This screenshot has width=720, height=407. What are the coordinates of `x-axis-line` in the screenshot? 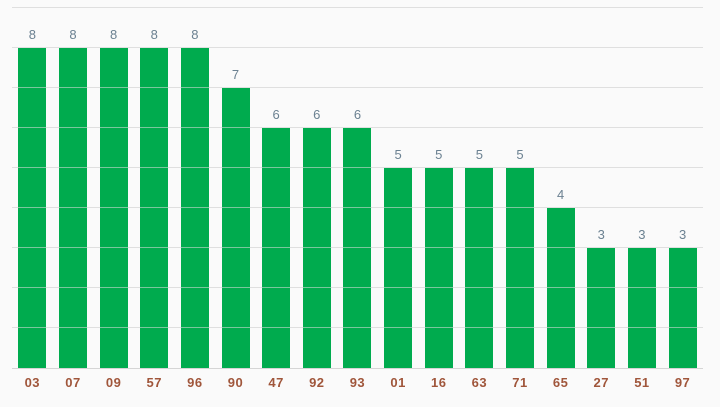 It's located at (357, 368).